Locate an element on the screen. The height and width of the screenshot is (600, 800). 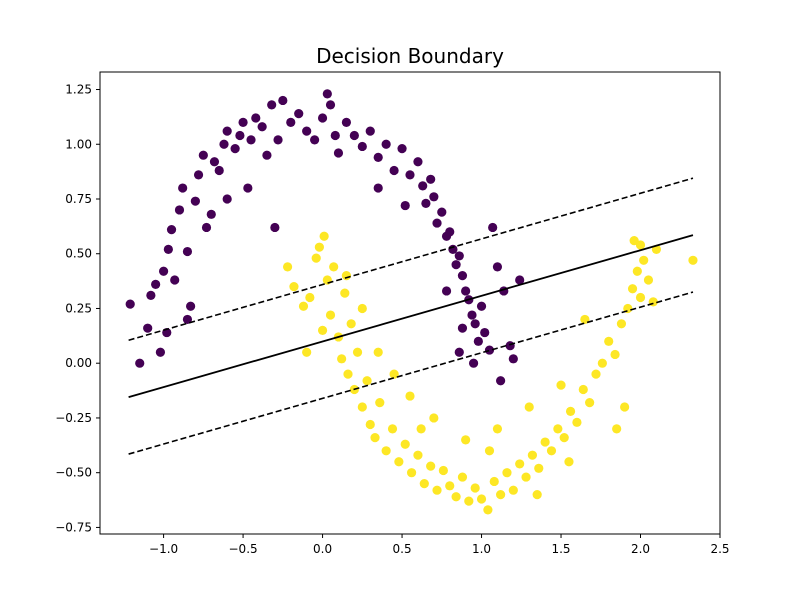
chart-title: Decision Boundary is located at coordinates (410, 56).